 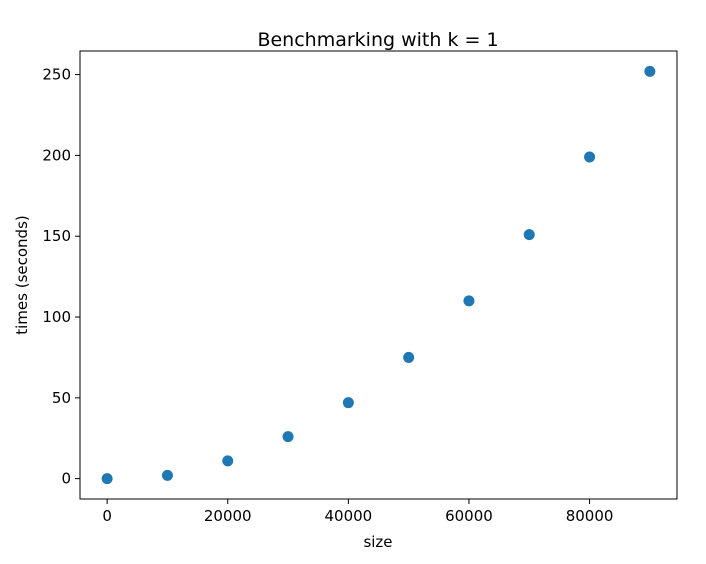 I want to click on x-tick-label: 60000, so click(x=469, y=516).